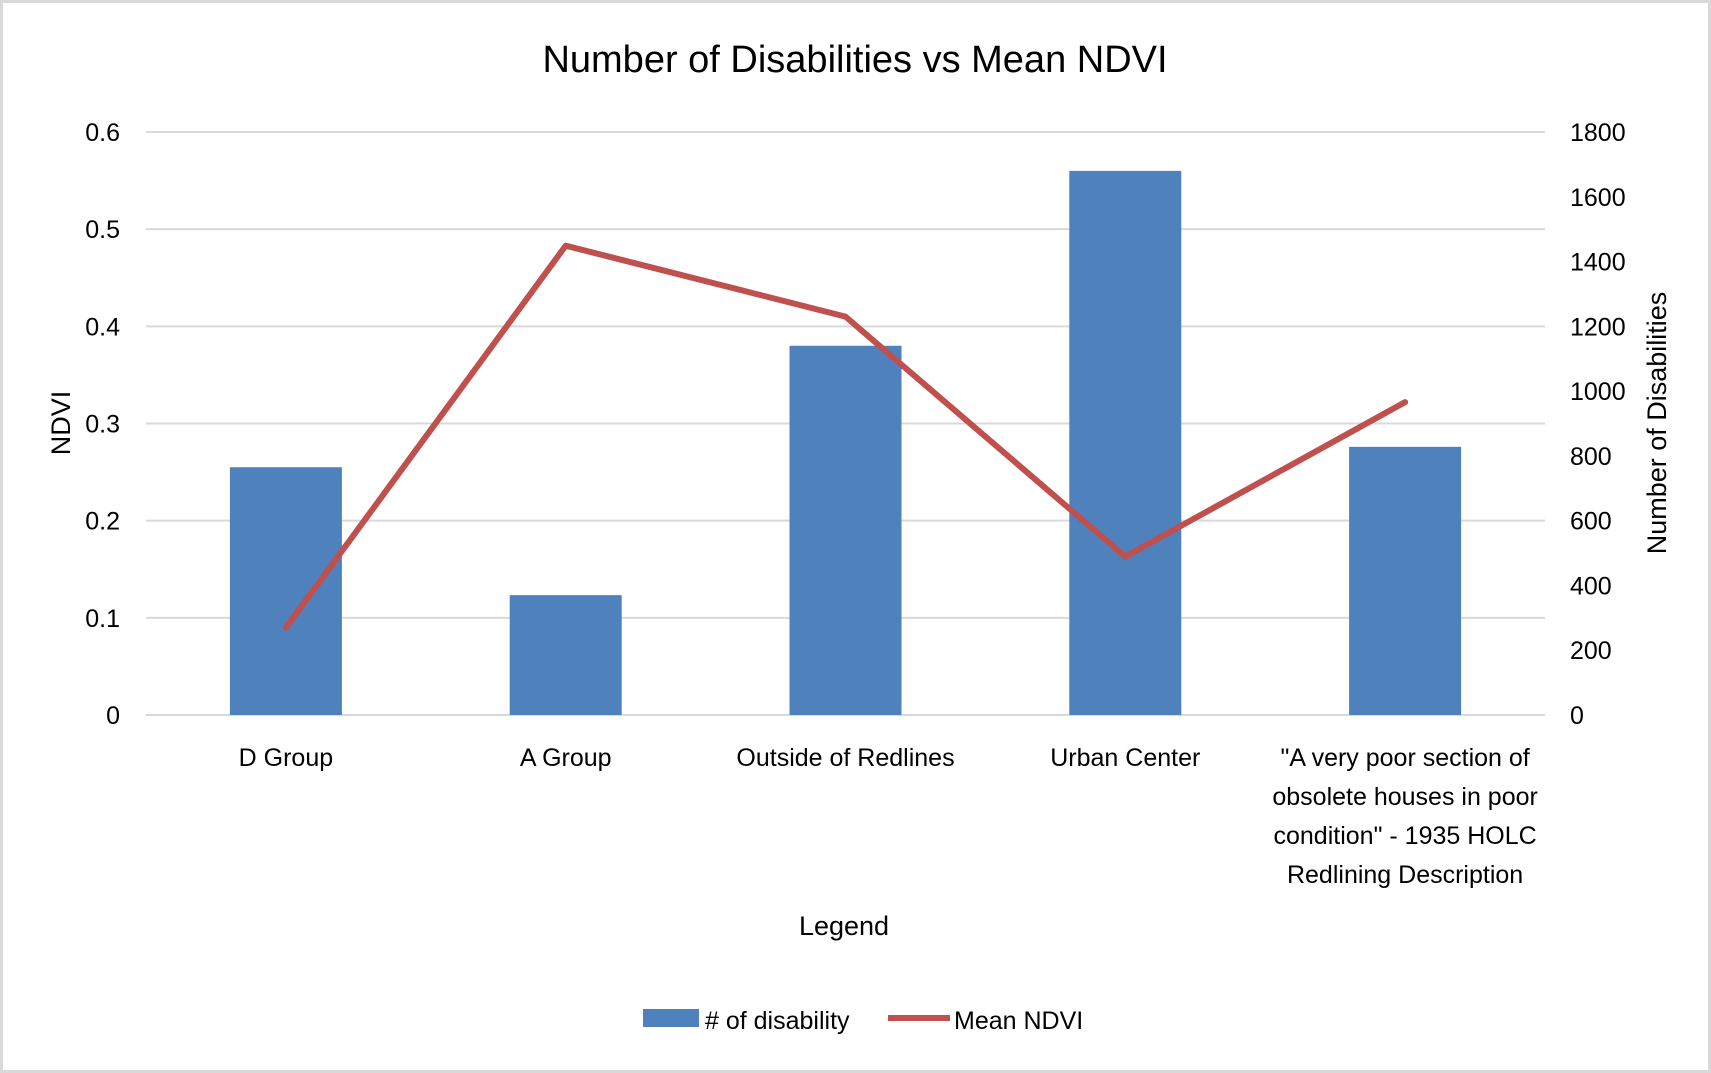  I want to click on left-tick-label: 0.5, so click(102, 230).